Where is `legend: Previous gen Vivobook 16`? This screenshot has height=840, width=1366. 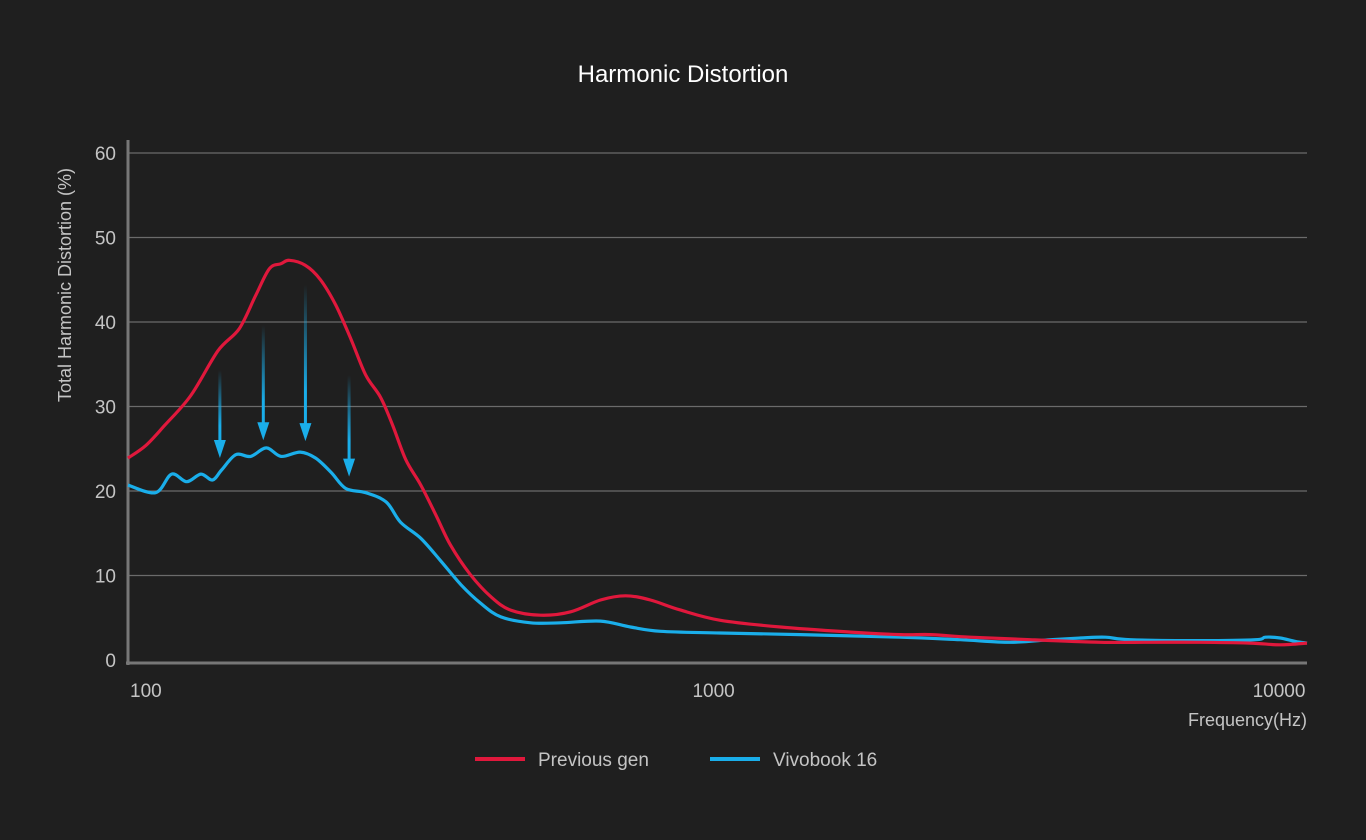 legend: Previous gen Vivobook 16 is located at coordinates (676, 760).